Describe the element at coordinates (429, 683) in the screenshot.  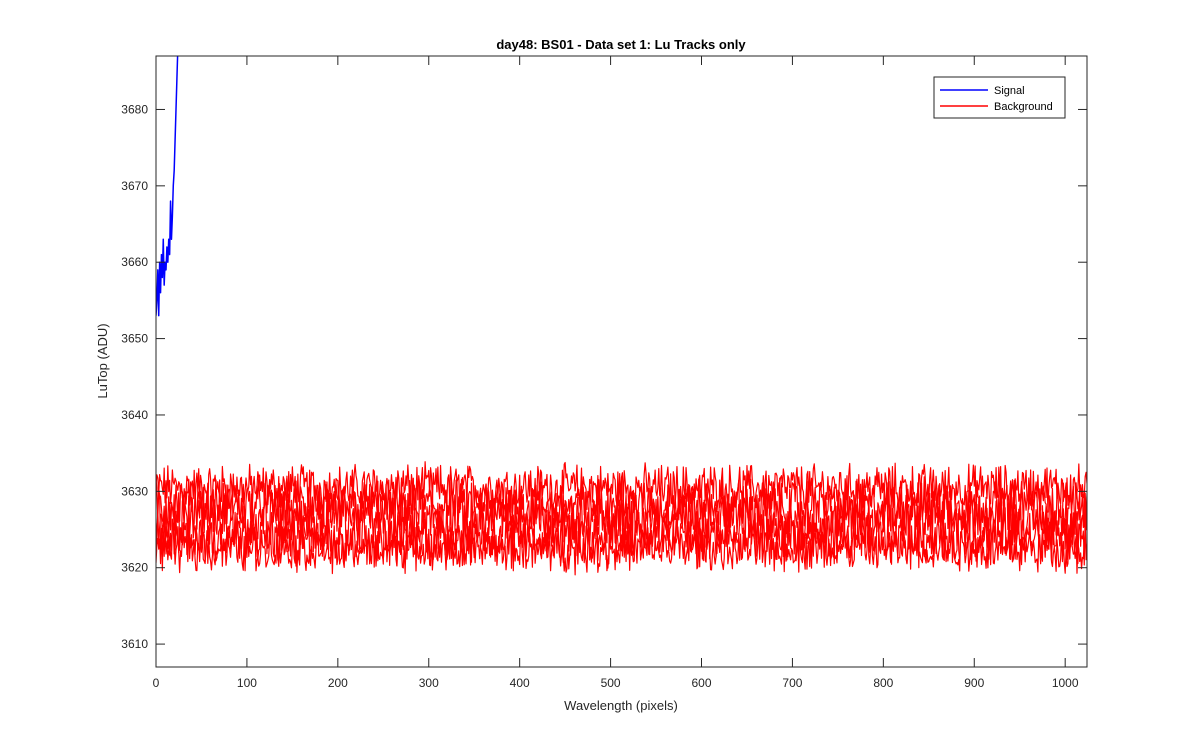
I see `x-tick-label: 300` at that location.